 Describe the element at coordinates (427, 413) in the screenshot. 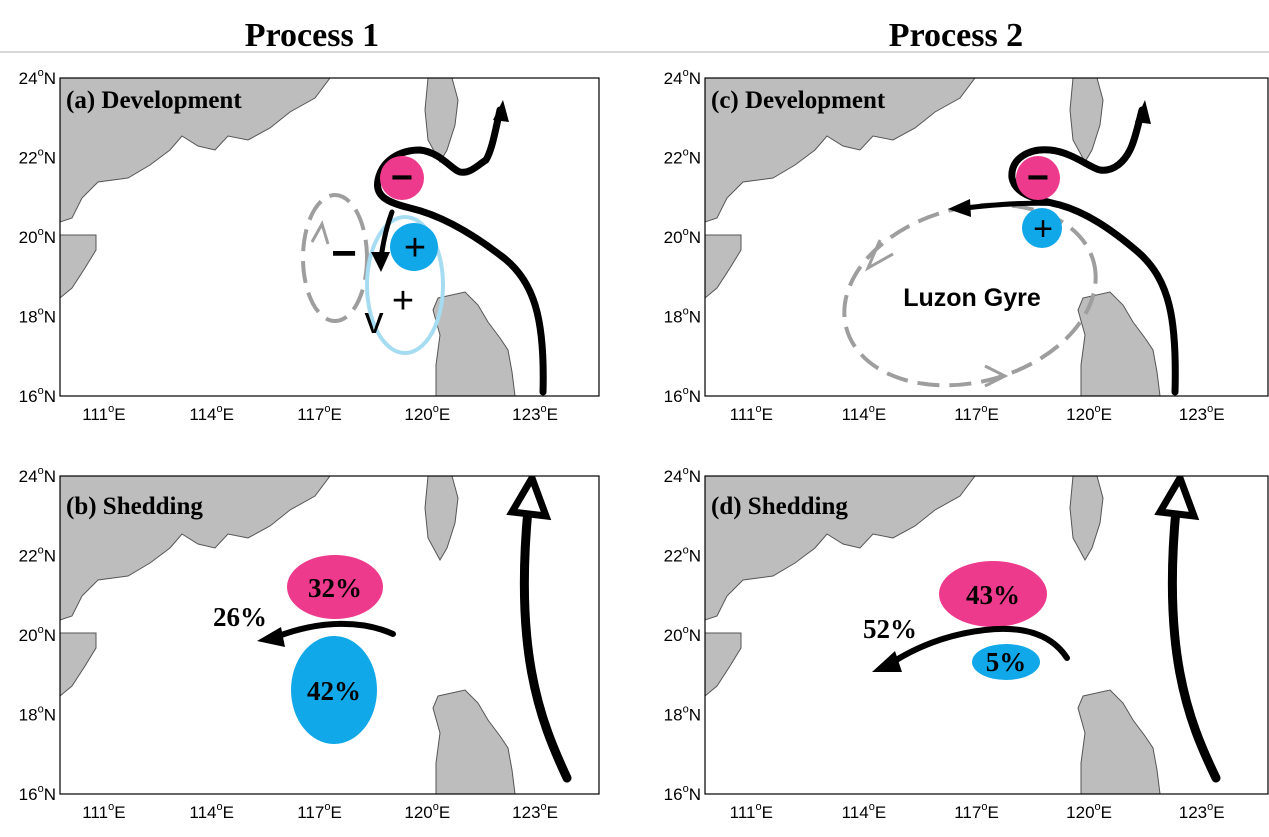

I see `panel-a-x-tick-120: 120oE` at that location.